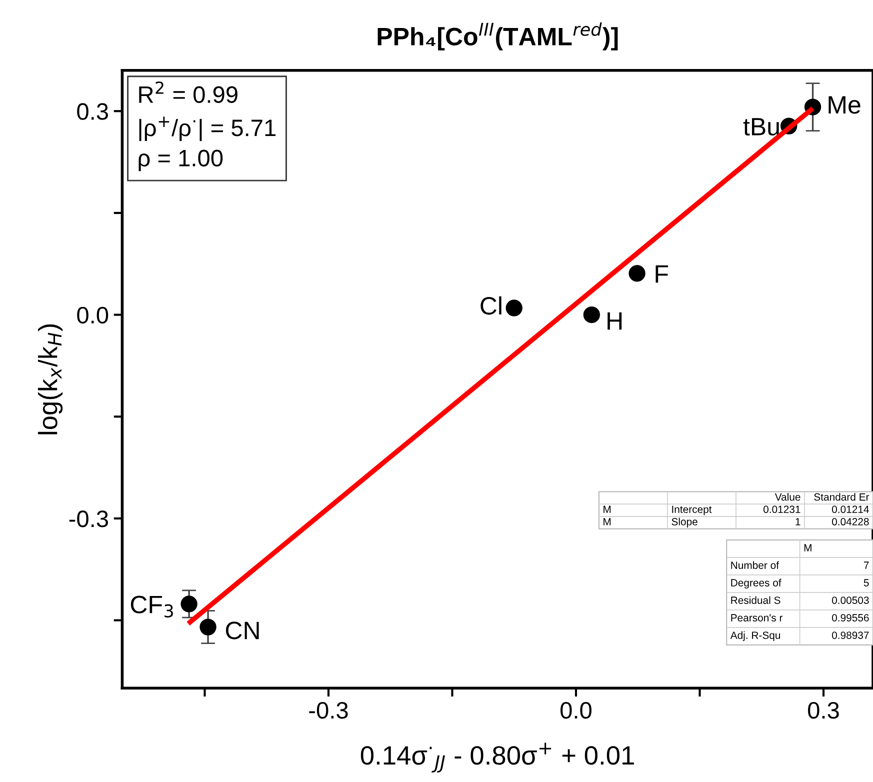 Image resolution: width=873 pixels, height=782 pixels. I want to click on text: Adj. R-Squ 0.98937, so click(799, 636).